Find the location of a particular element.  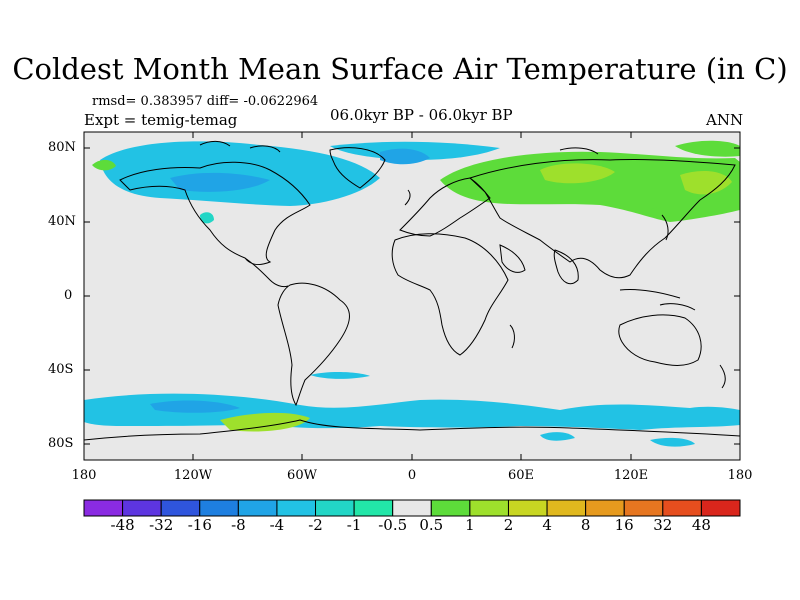

colorbar-label: 1 is located at coordinates (470, 525).